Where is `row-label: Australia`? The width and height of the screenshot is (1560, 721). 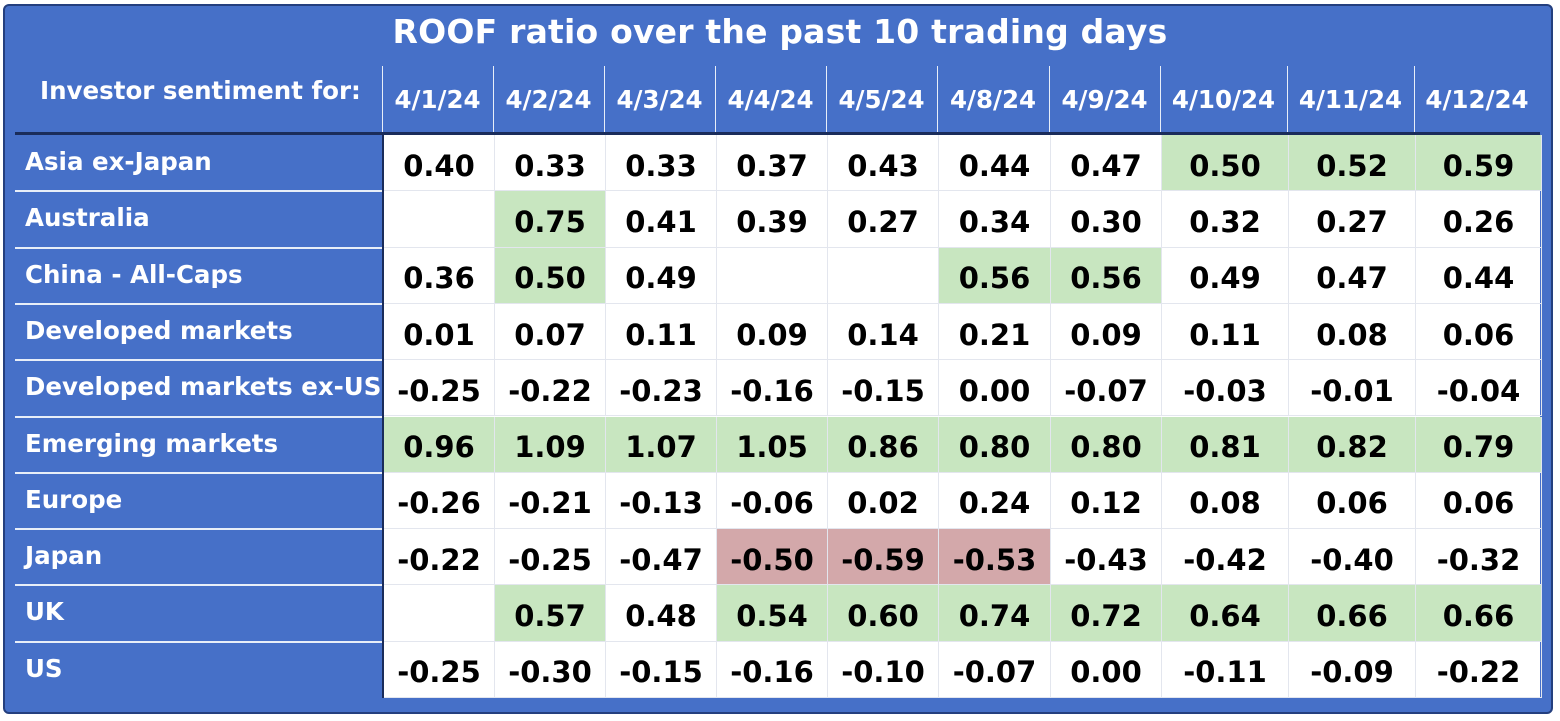 row-label: Australia is located at coordinates (87, 218).